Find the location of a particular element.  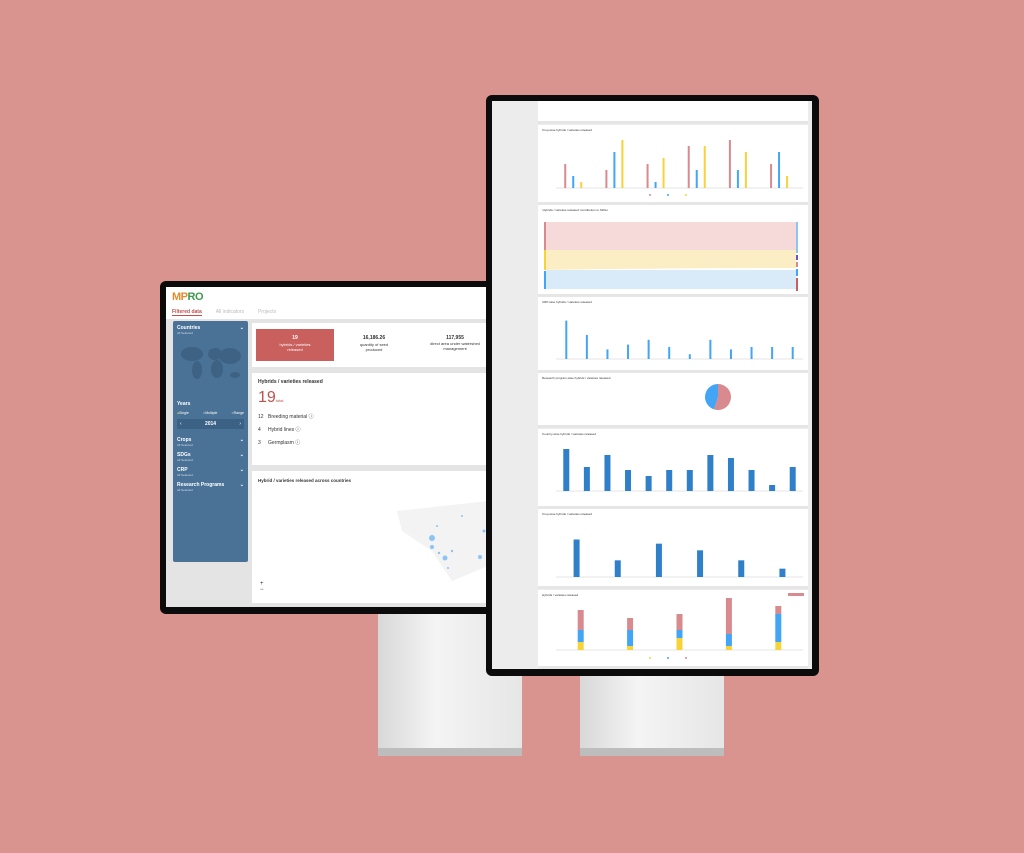

zoom-in-button: + is located at coordinates (262, 584).